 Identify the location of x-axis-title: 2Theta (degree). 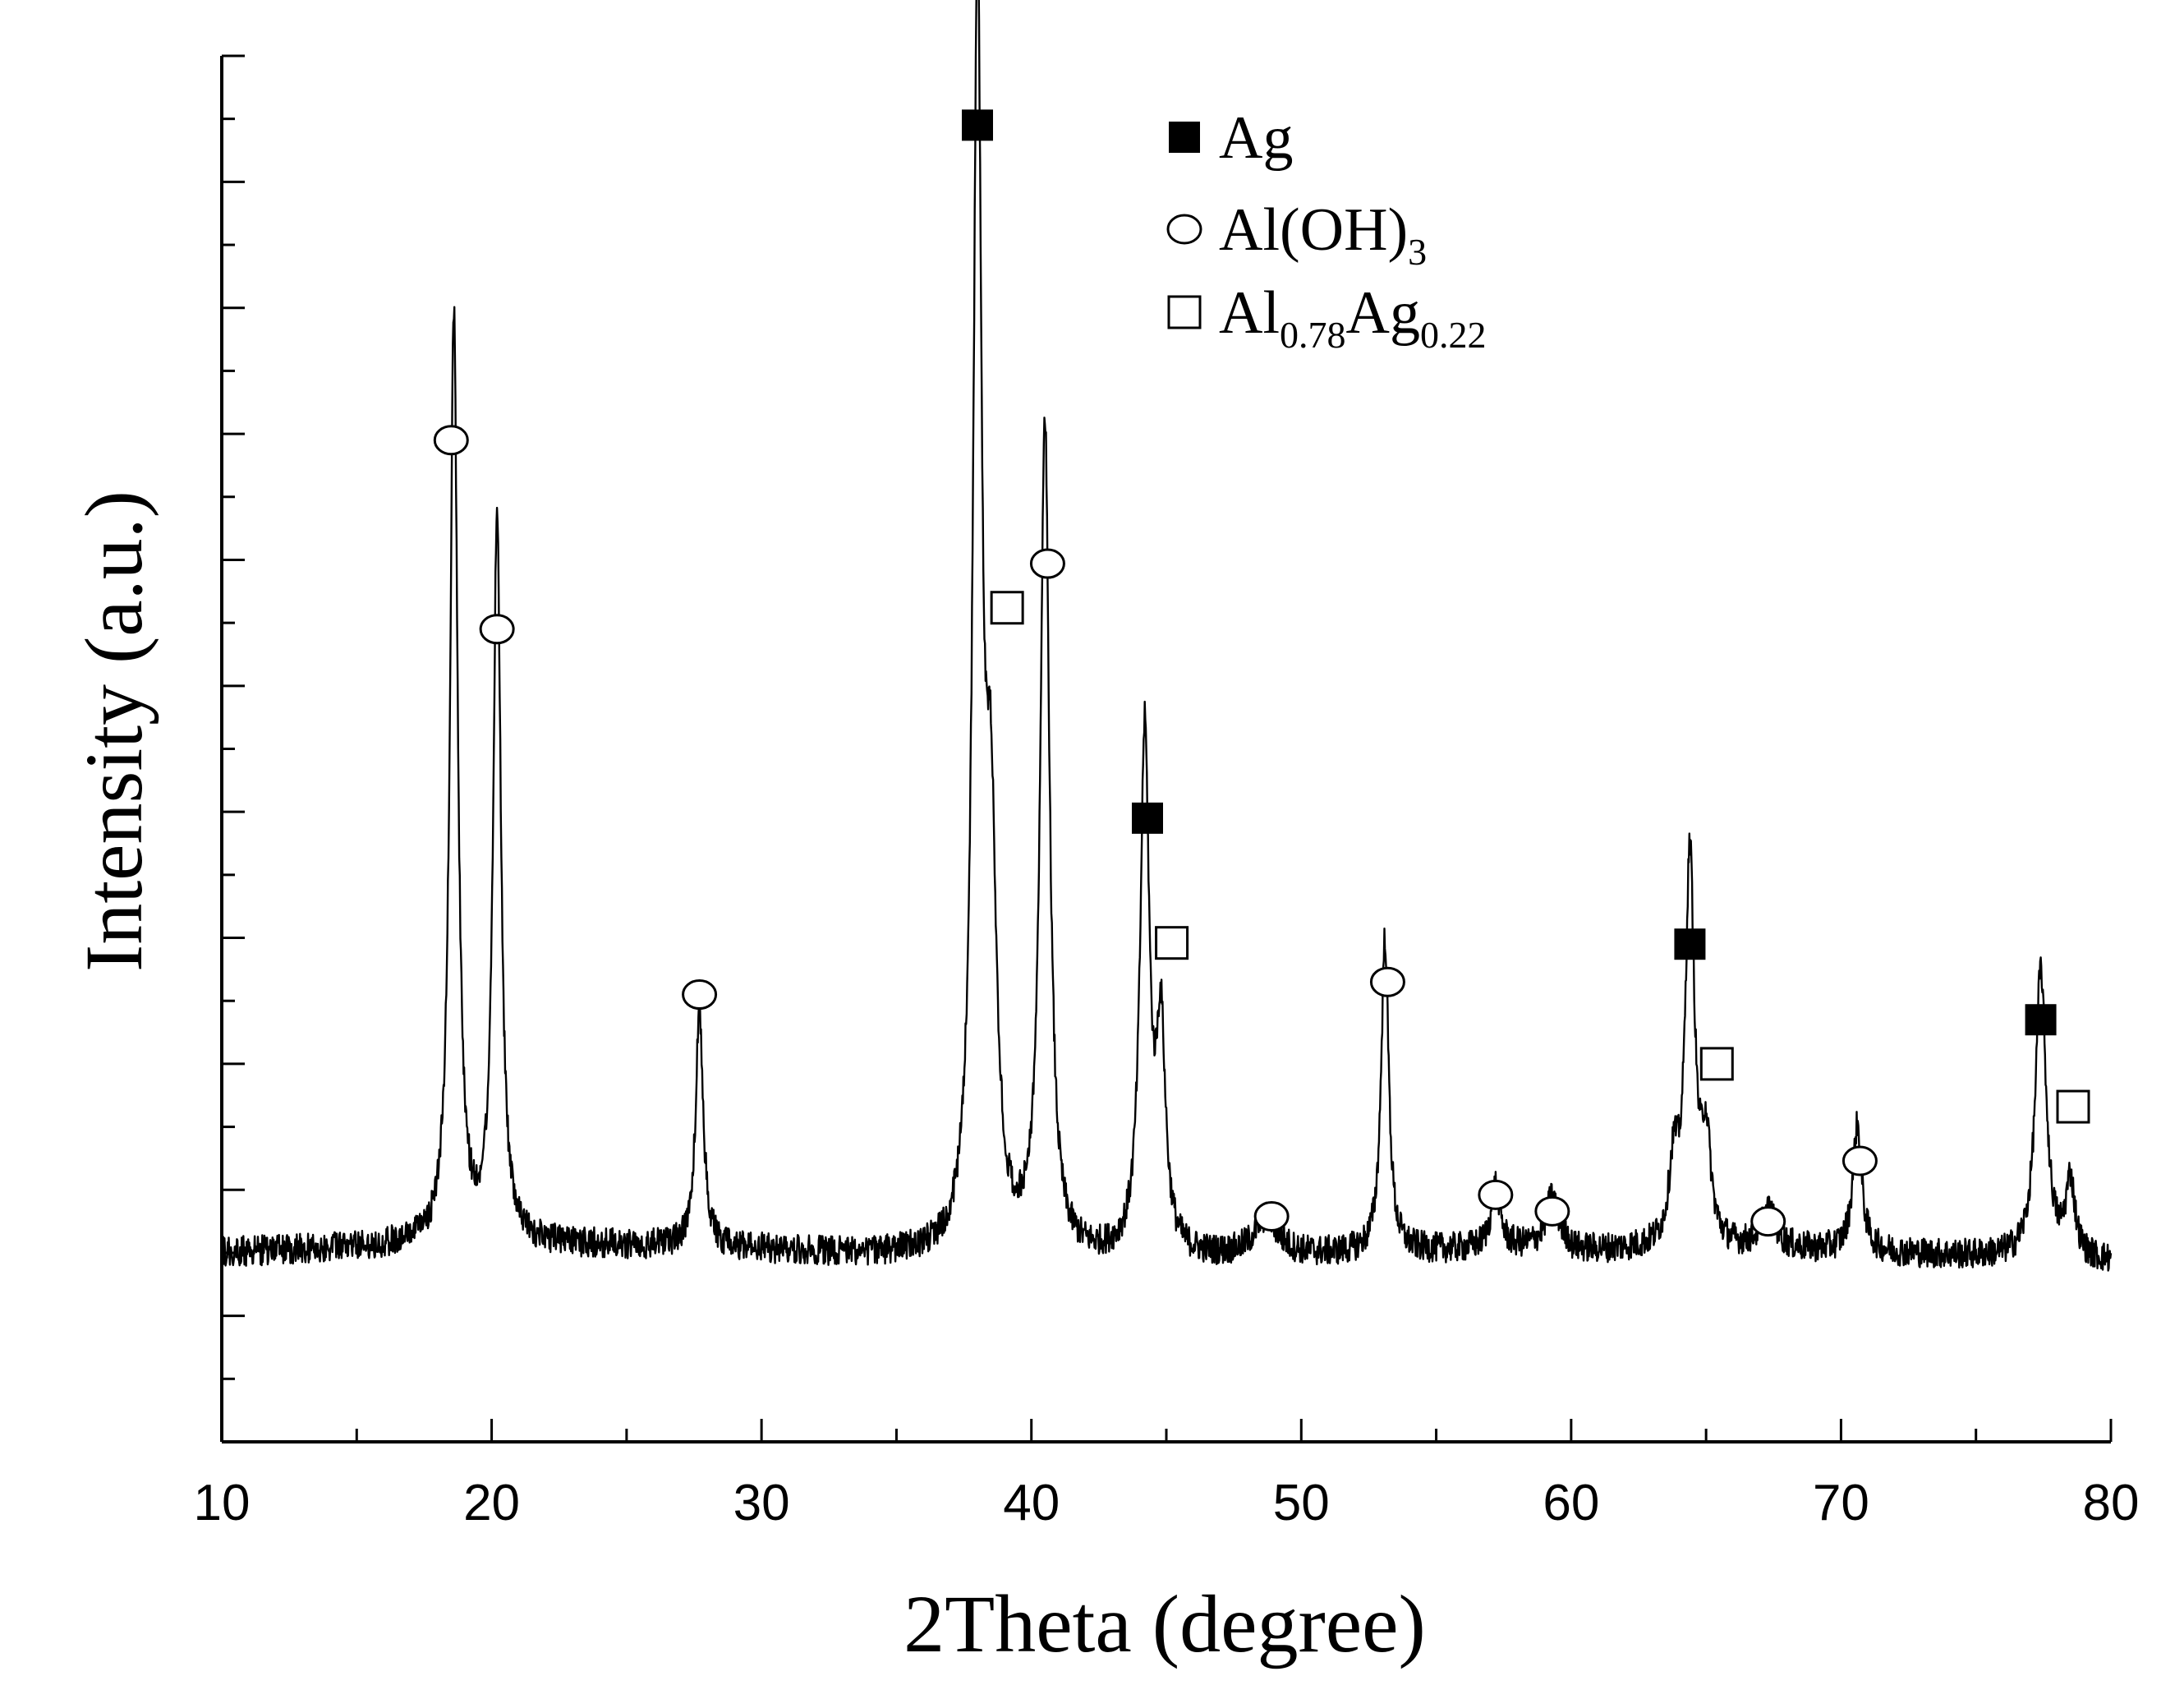
(1164, 1623).